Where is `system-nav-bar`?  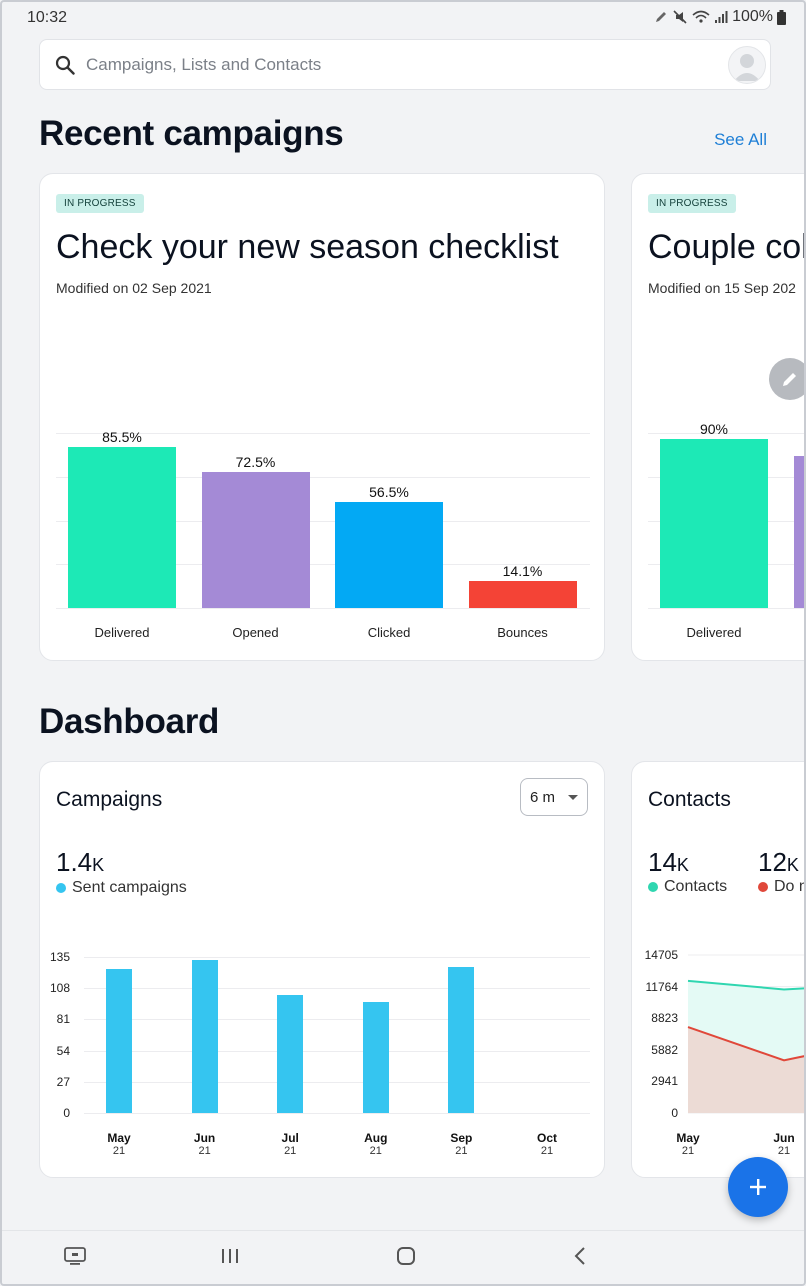
system-nav-bar is located at coordinates (403, 1257).